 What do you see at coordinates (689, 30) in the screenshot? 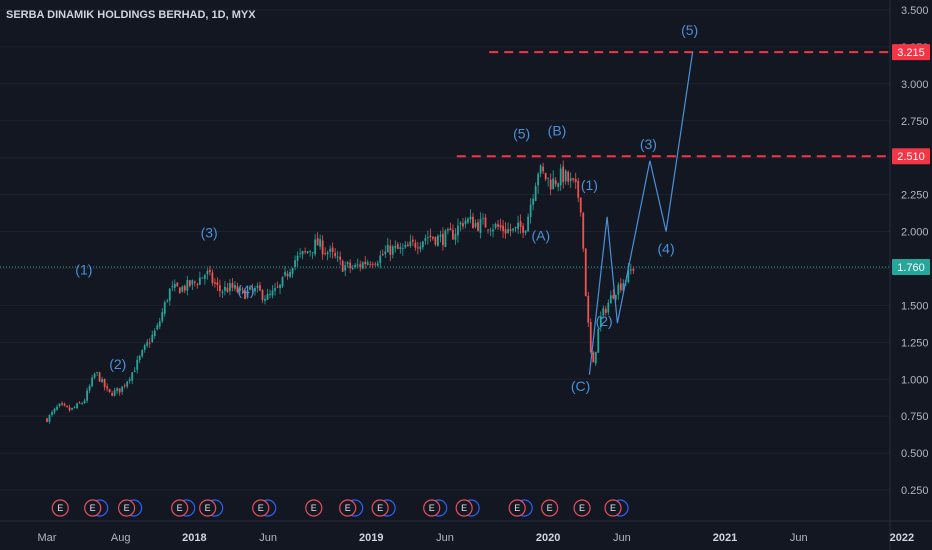
I see `wave-label: (5)` at bounding box center [689, 30].